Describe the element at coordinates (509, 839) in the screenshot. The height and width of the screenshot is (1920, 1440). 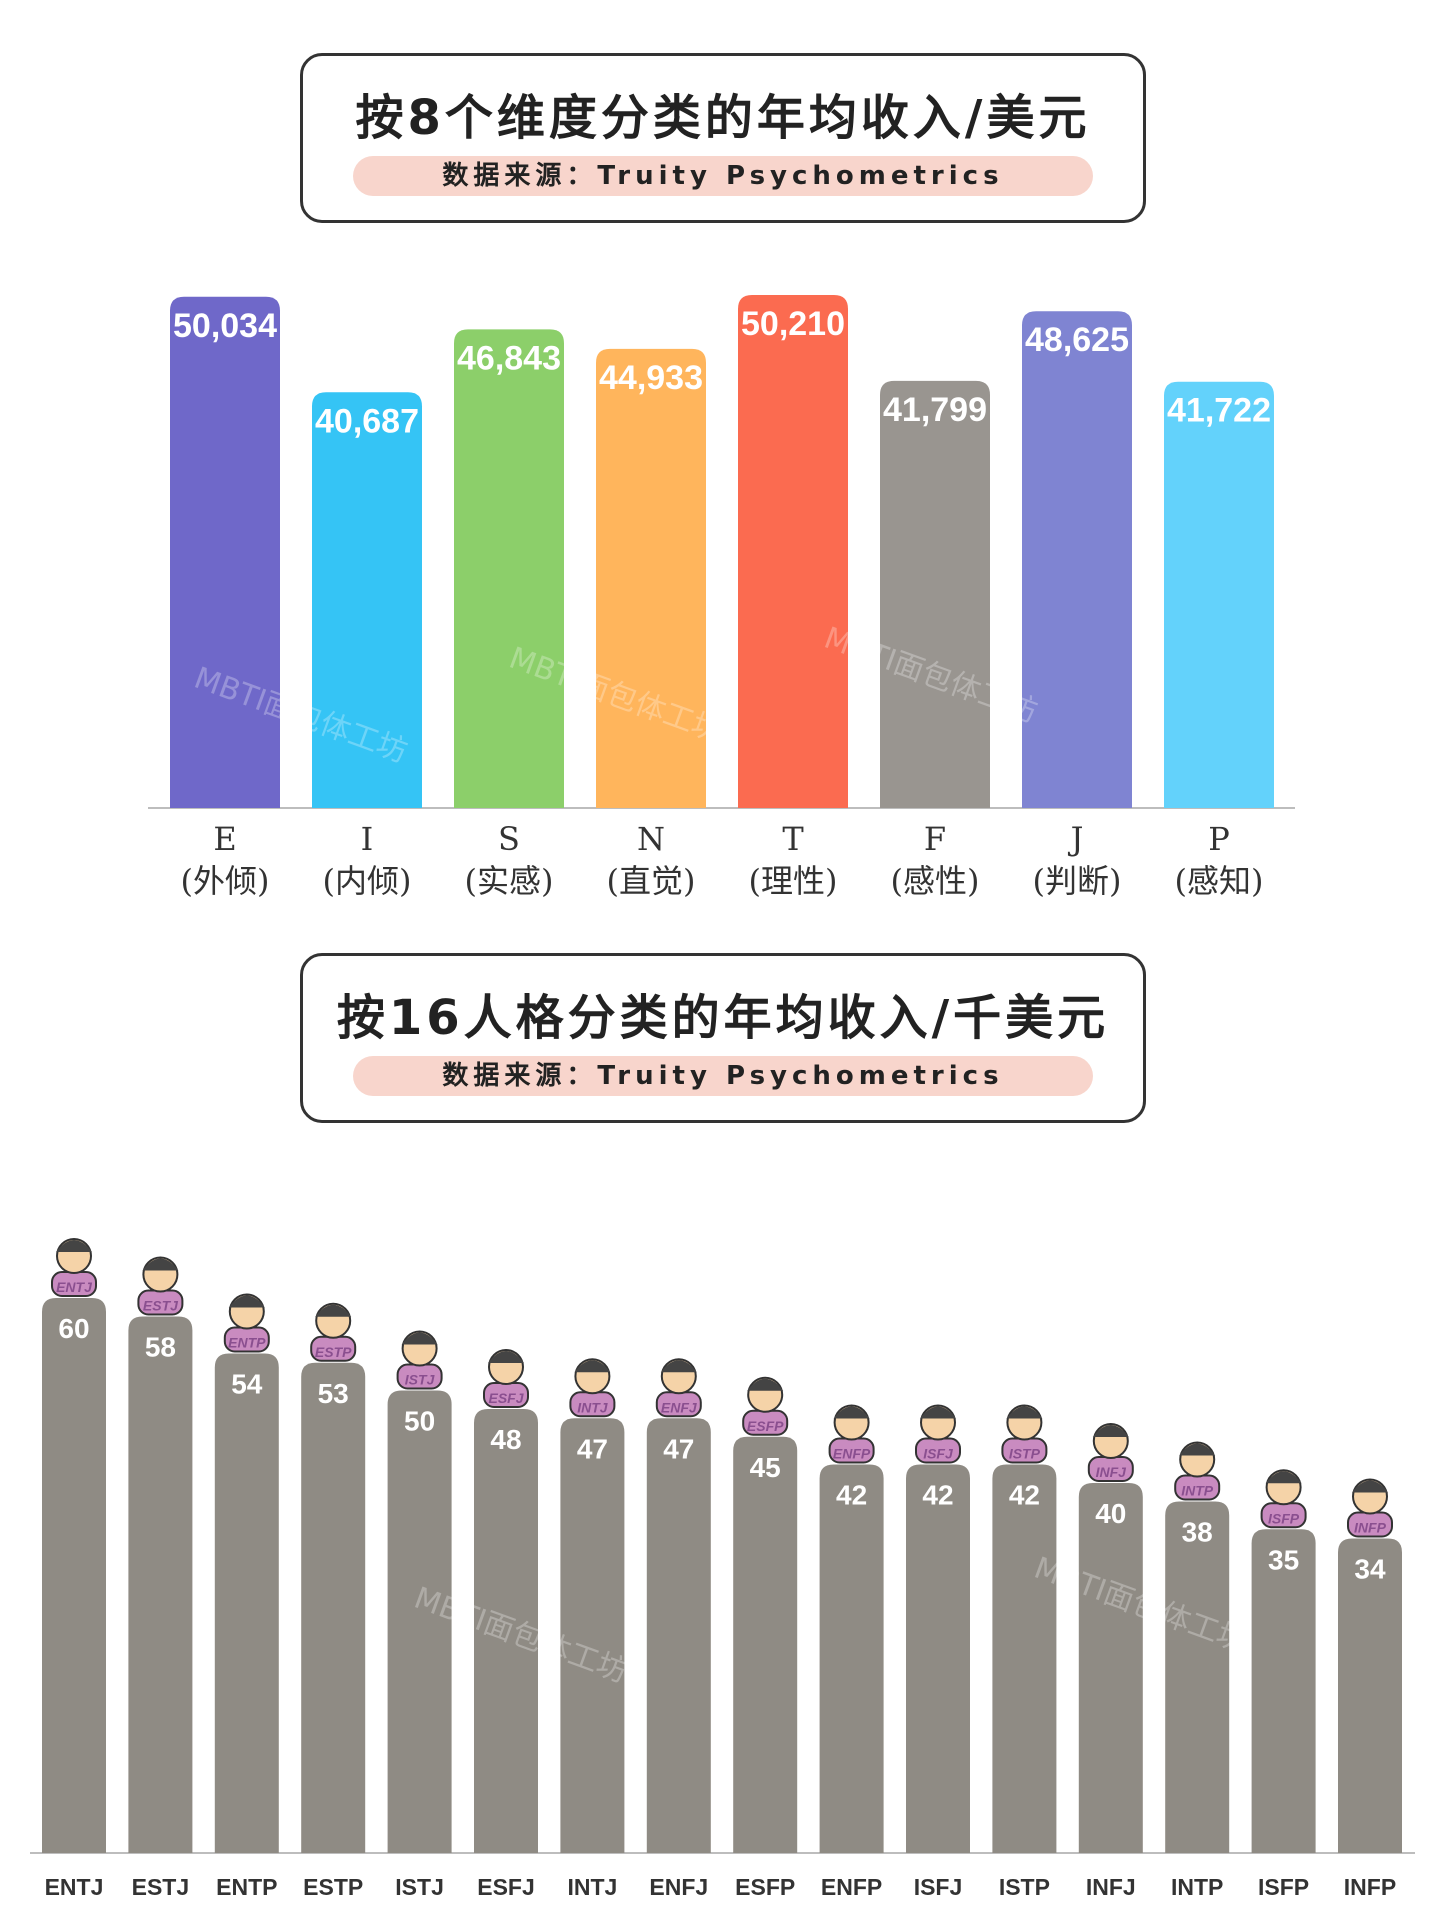
I see `x-tick-label: S` at that location.